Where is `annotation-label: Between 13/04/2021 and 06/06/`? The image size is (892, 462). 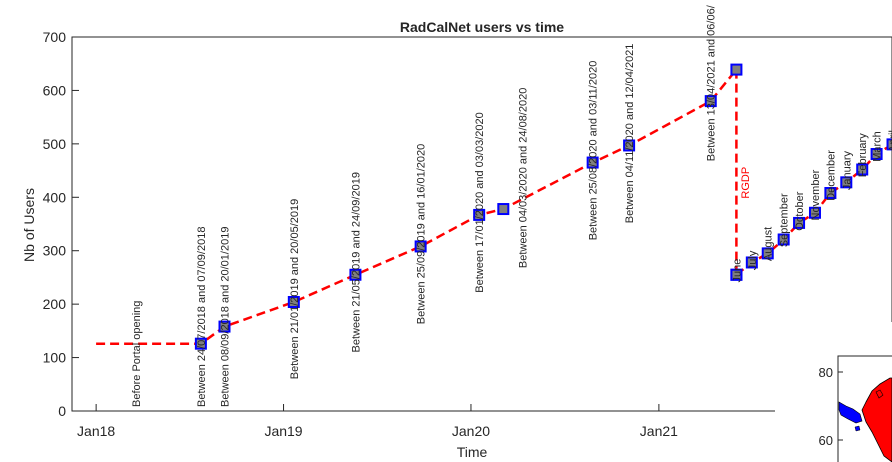
annotation-label: Between 13/04/2021 and 06/06/ is located at coordinates (712, 82).